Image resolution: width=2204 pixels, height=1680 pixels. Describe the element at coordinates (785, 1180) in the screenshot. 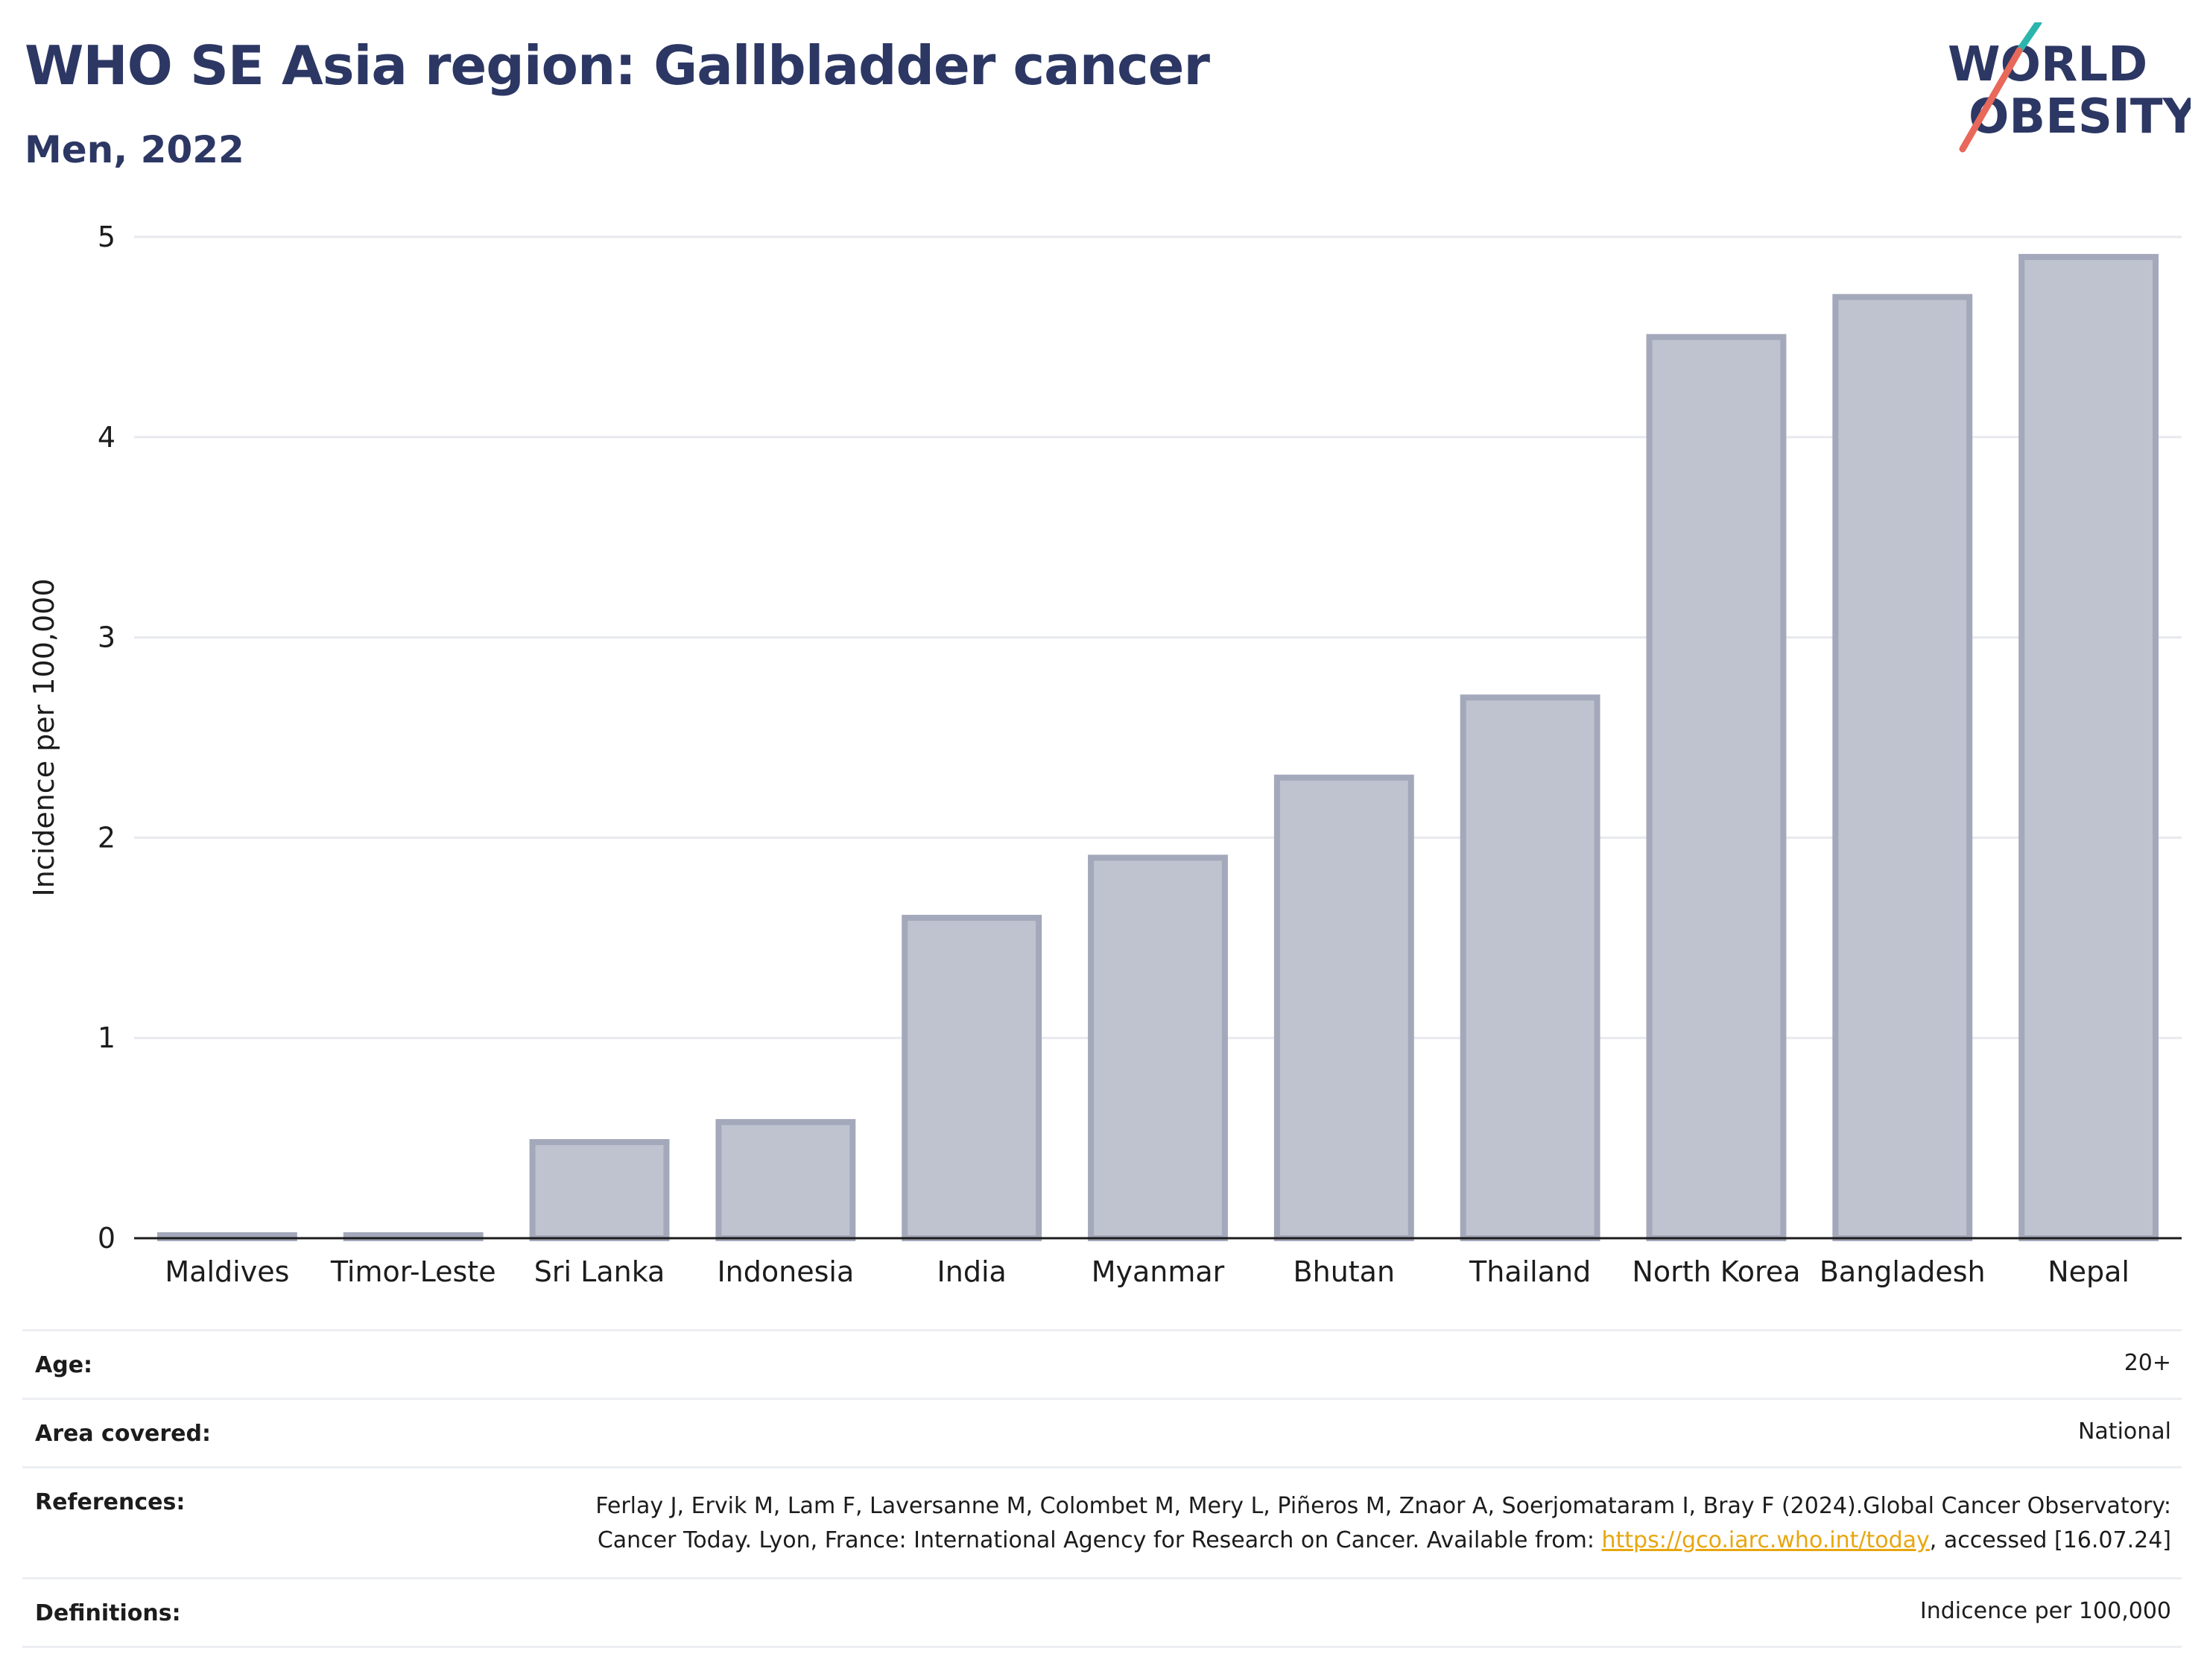

I see `bar-indonesia` at that location.